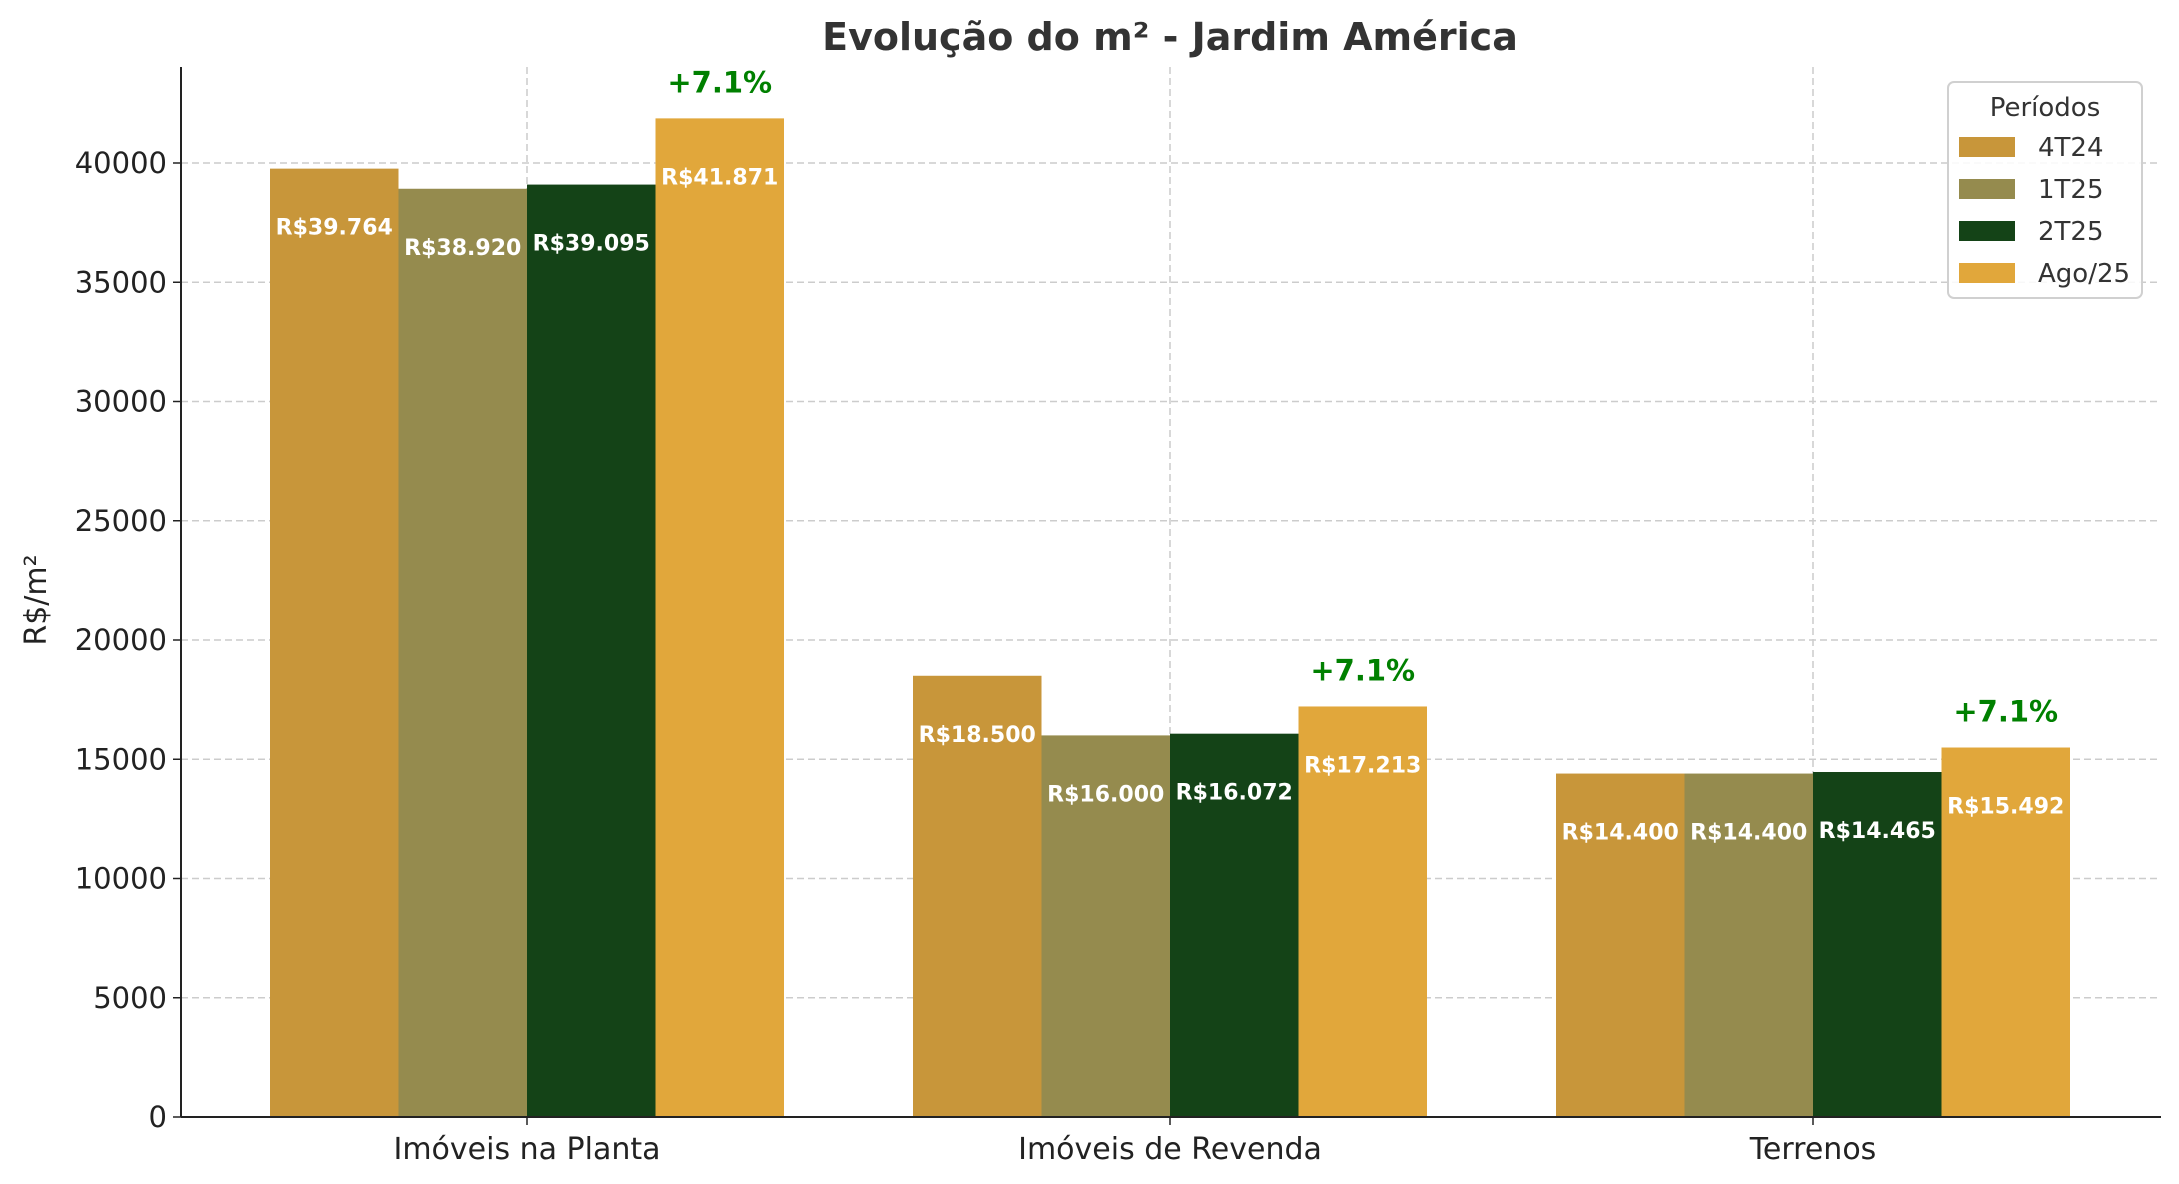 The height and width of the screenshot is (1184, 2179). I want to click on x-tick-label: Terrenos, so click(1813, 1149).